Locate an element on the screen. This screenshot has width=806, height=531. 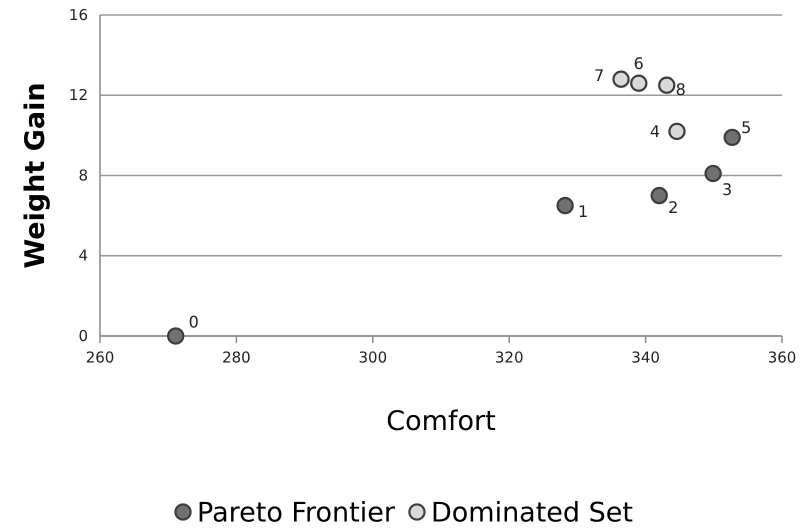
y-axis-title: Weight Gain is located at coordinates (35, 175).